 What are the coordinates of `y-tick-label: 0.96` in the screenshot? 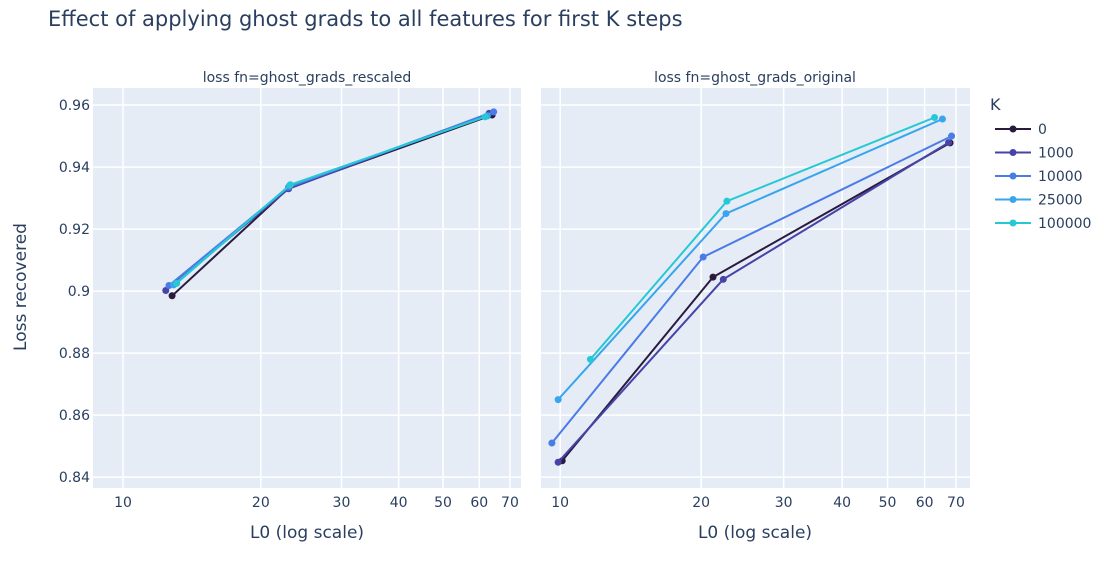 It's located at (74, 106).